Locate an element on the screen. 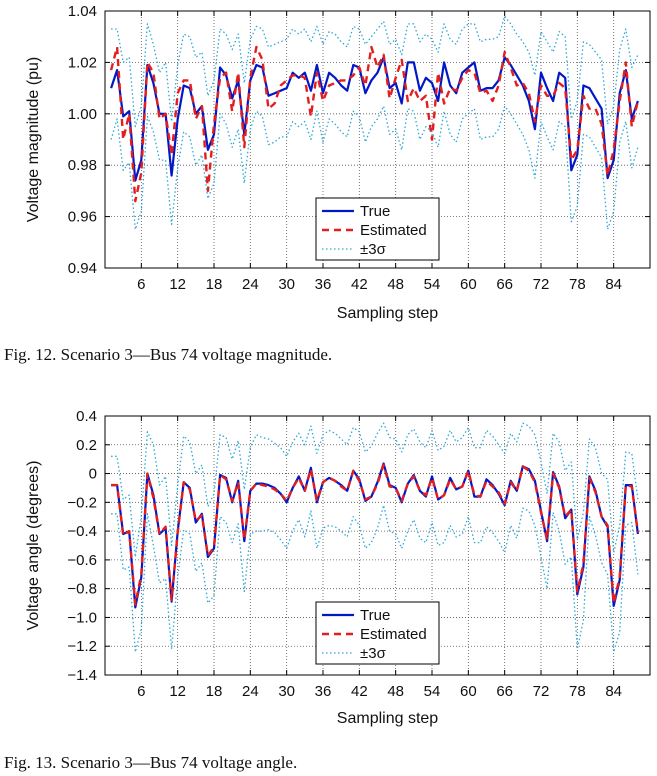 This screenshot has width=657, height=776. y-tick-label: −1.2 is located at coordinates (82, 646).